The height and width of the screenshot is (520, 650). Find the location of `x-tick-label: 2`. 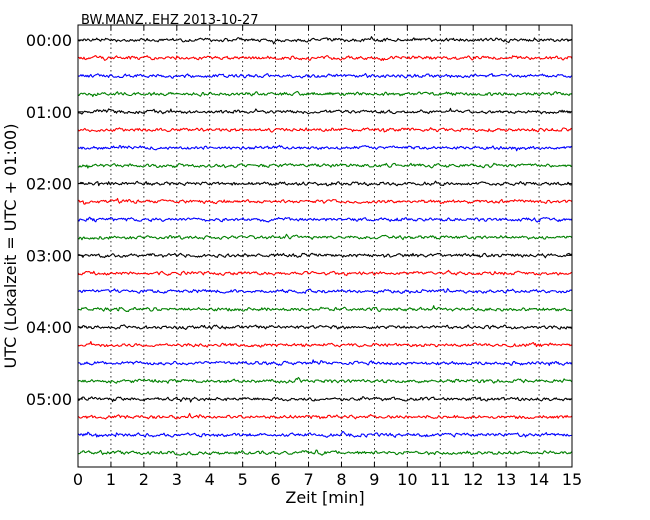

x-tick-label: 2 is located at coordinates (144, 479).